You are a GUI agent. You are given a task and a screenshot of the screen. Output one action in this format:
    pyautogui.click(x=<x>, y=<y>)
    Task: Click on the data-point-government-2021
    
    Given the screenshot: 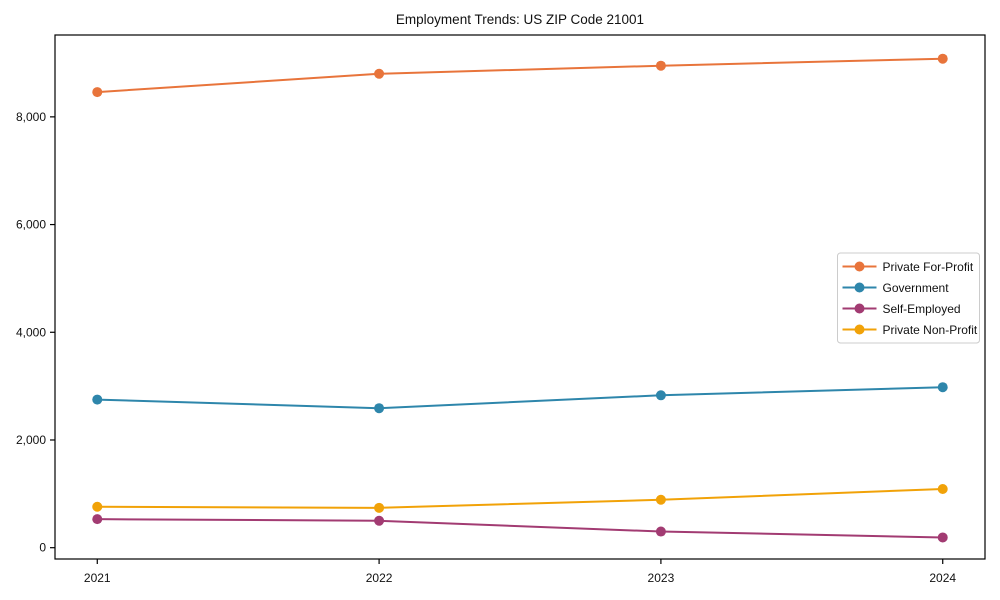 What is the action you would take?
    pyautogui.click(x=97, y=399)
    